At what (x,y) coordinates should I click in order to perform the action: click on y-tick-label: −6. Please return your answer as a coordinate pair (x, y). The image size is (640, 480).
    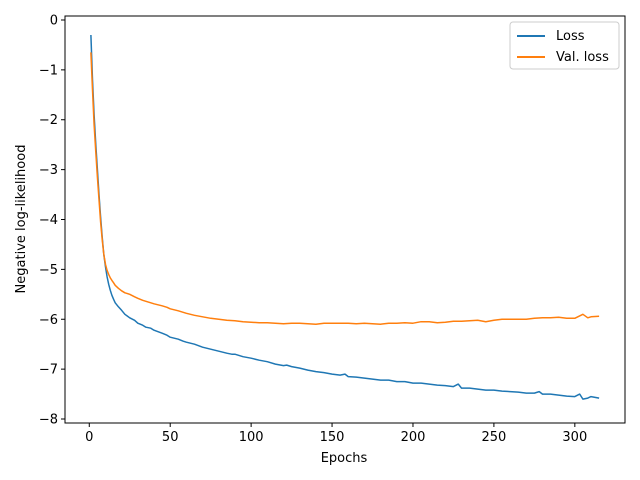
    Looking at the image, I should click on (48, 320).